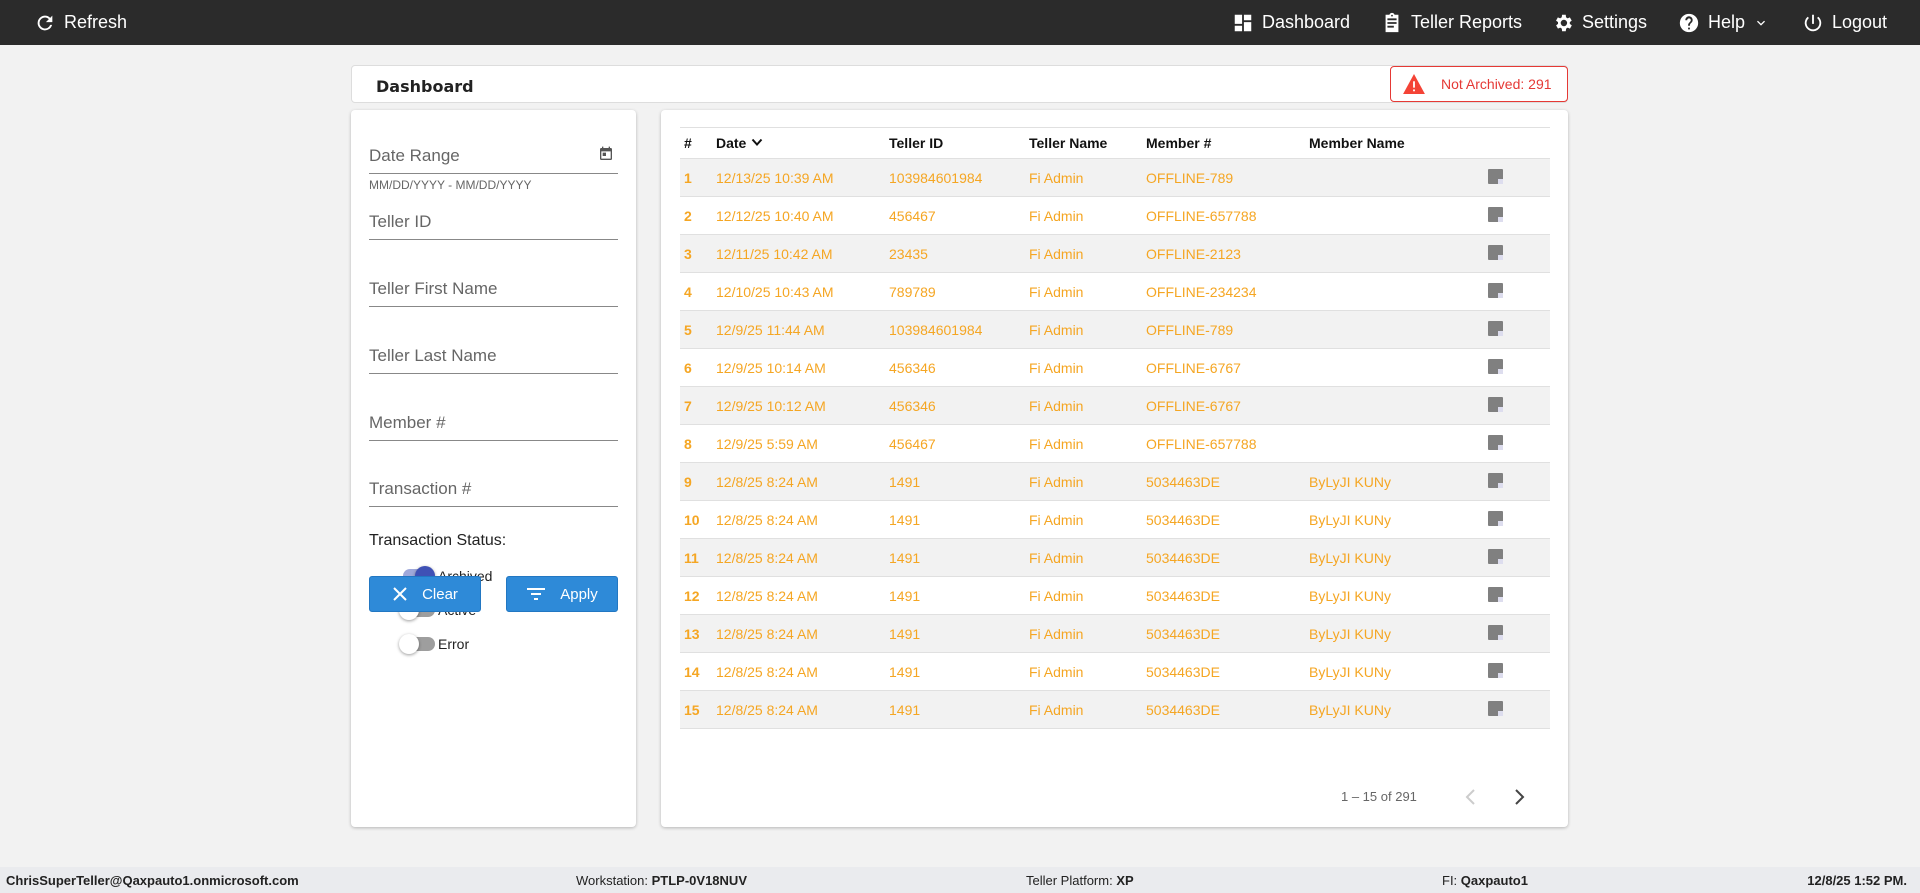 Image resolution: width=1920 pixels, height=893 pixels. Describe the element at coordinates (1517, 143) in the screenshot. I see `col-actions` at that location.